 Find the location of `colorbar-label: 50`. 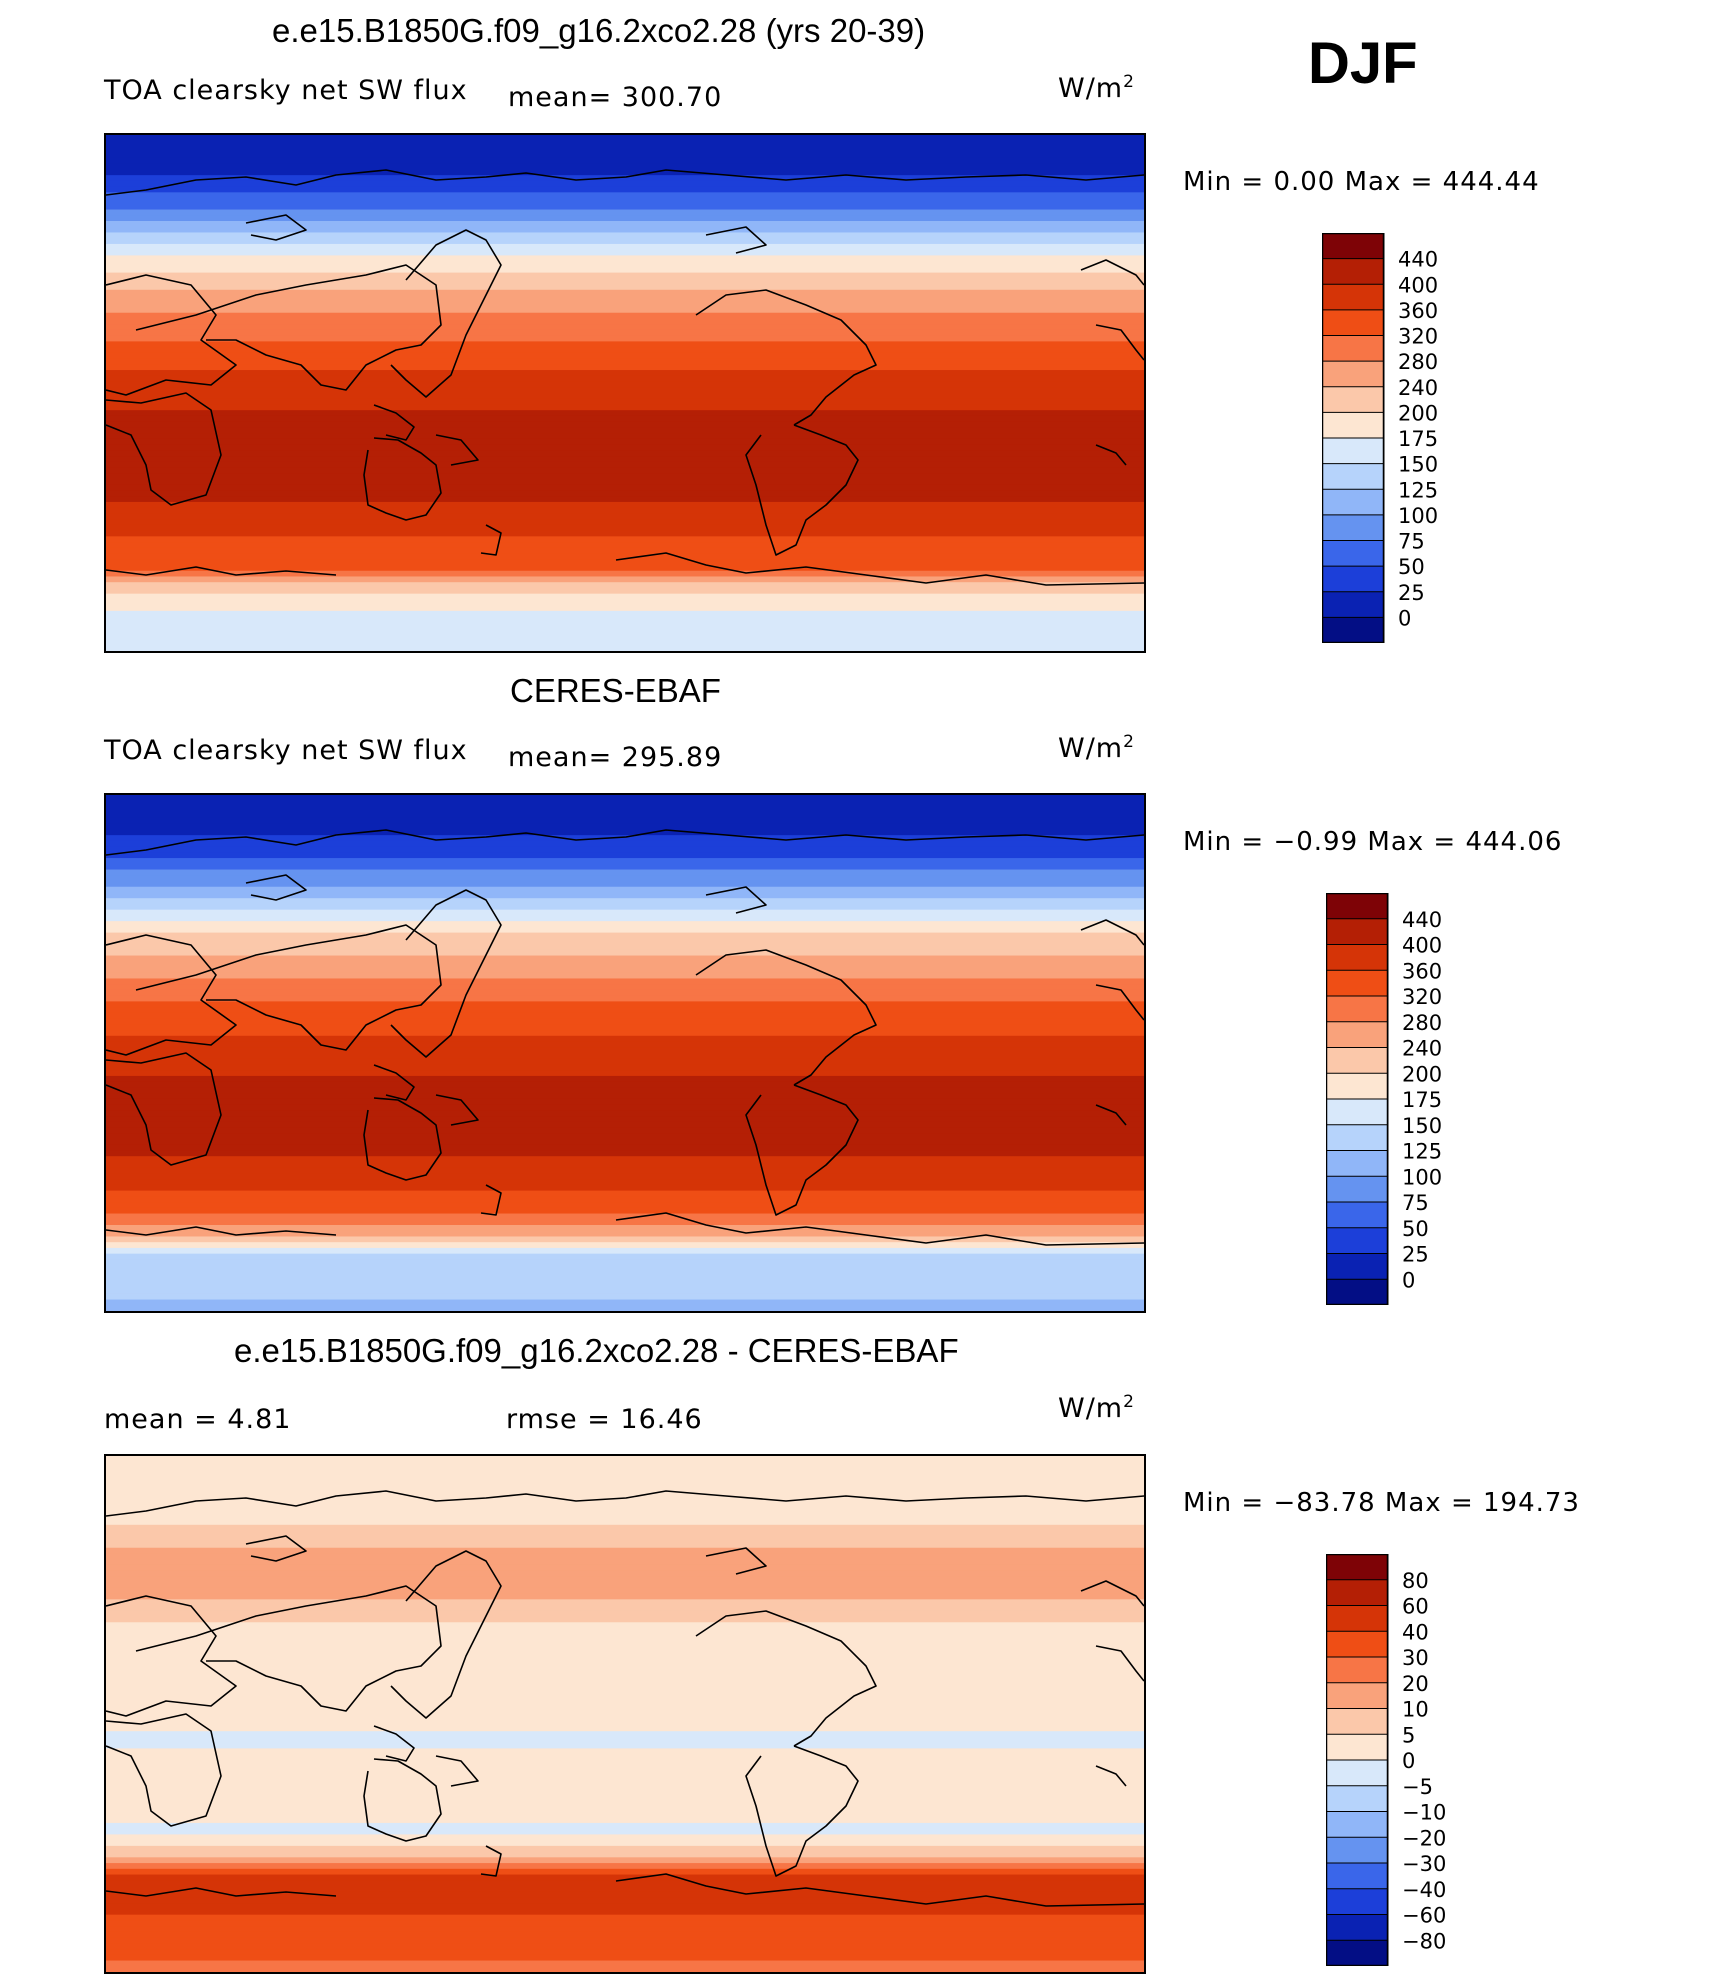

colorbar-label: 50 is located at coordinates (1415, 1229).